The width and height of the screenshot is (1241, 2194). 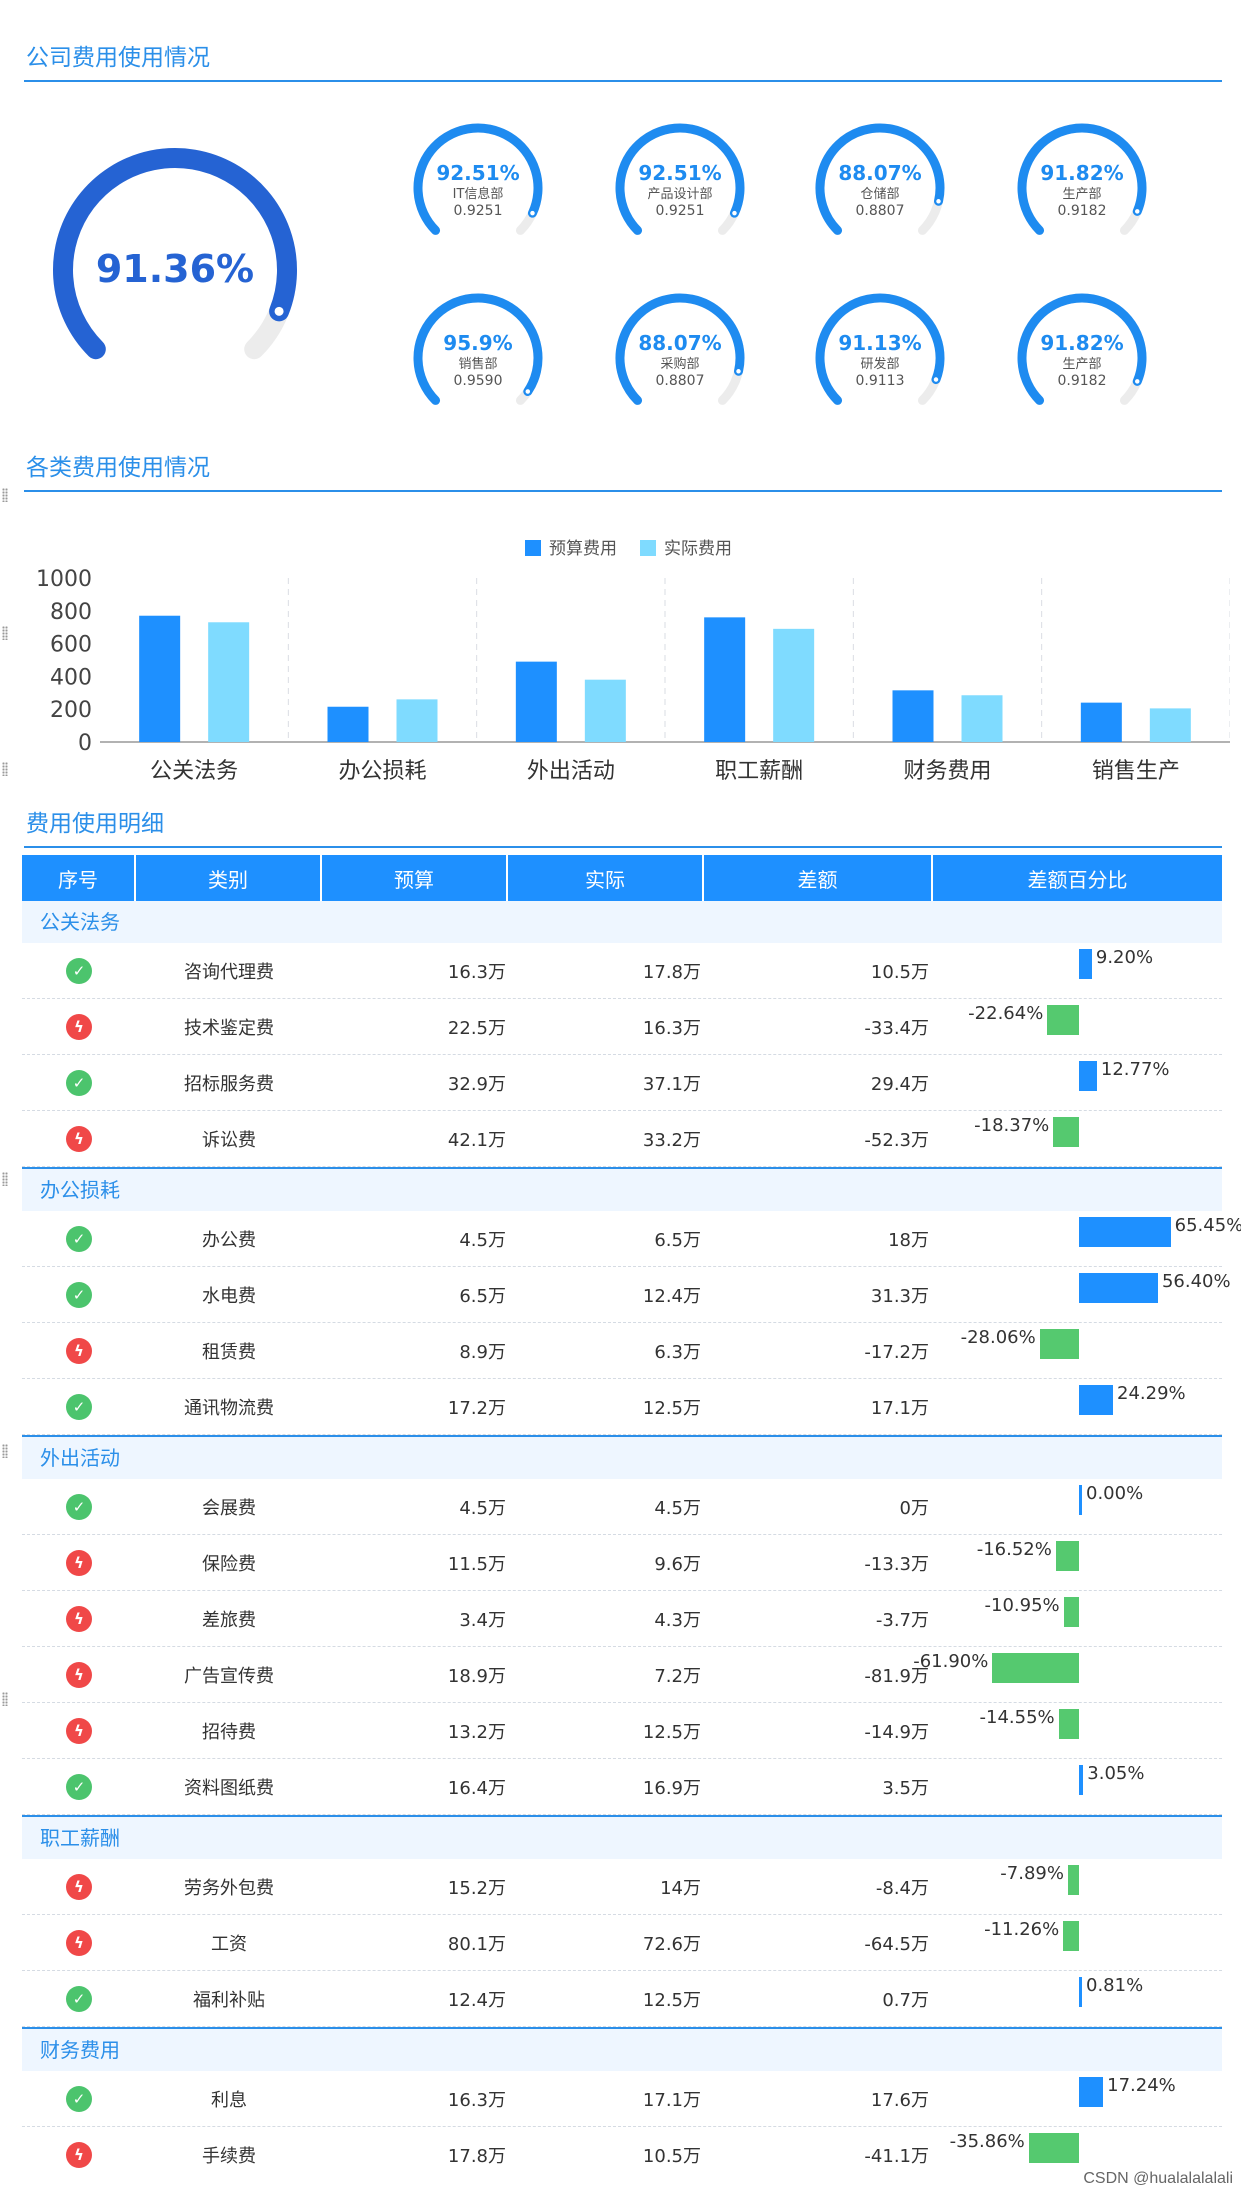 What do you see at coordinates (583, 549) in the screenshot?
I see `legend-label: 预算费用` at bounding box center [583, 549].